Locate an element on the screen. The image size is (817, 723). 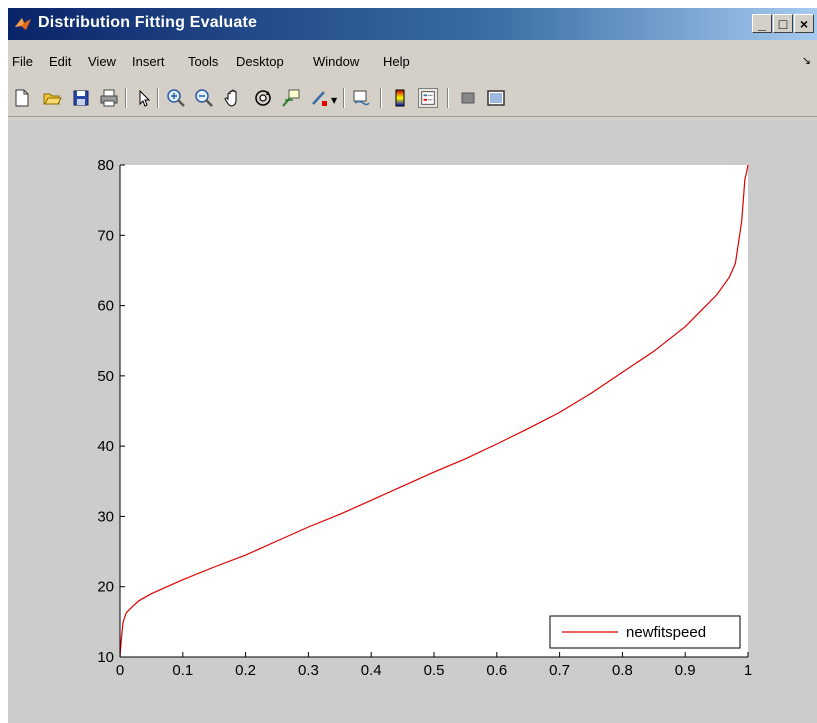
menu-edit: Edit is located at coordinates (60, 61).